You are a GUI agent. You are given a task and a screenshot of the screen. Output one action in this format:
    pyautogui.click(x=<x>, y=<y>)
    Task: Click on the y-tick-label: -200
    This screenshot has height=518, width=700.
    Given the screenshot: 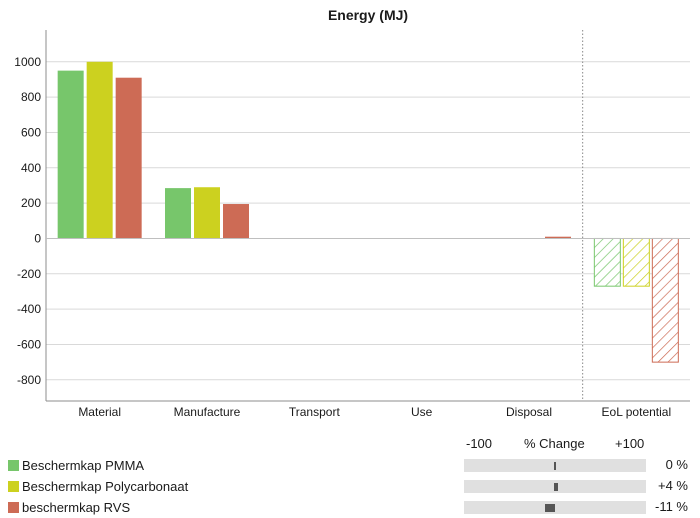 What is the action you would take?
    pyautogui.click(x=29, y=274)
    